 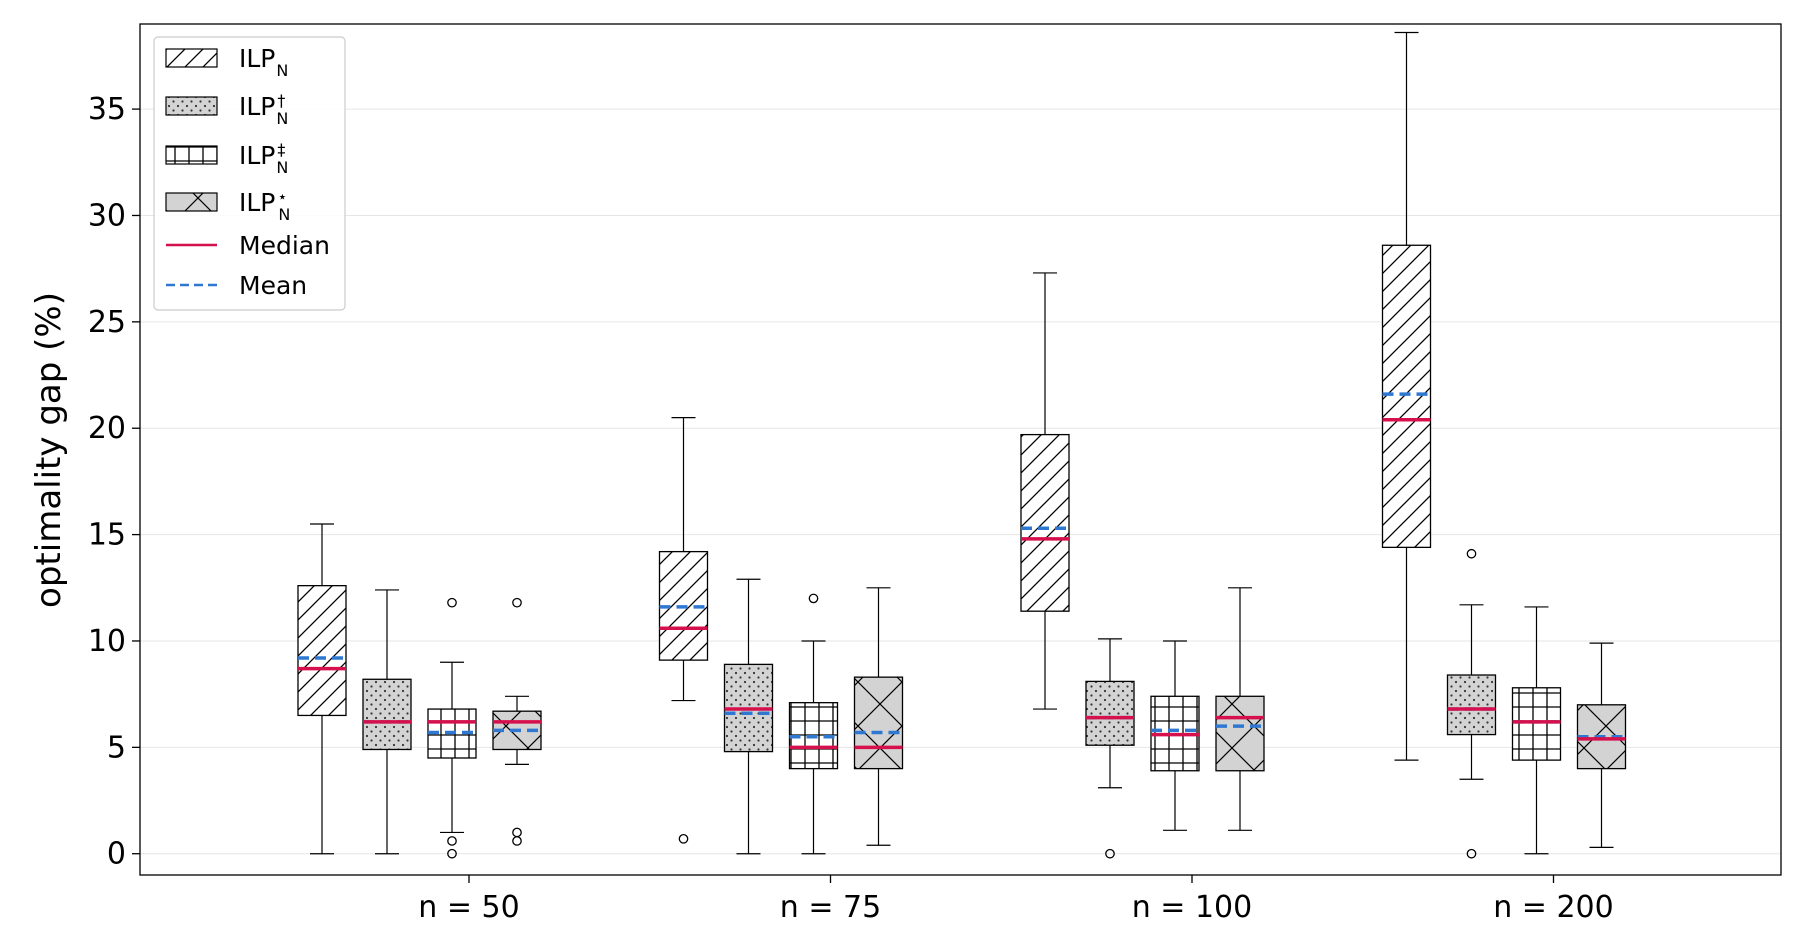 I want to click on y-tick-label: 0, so click(x=116, y=854).